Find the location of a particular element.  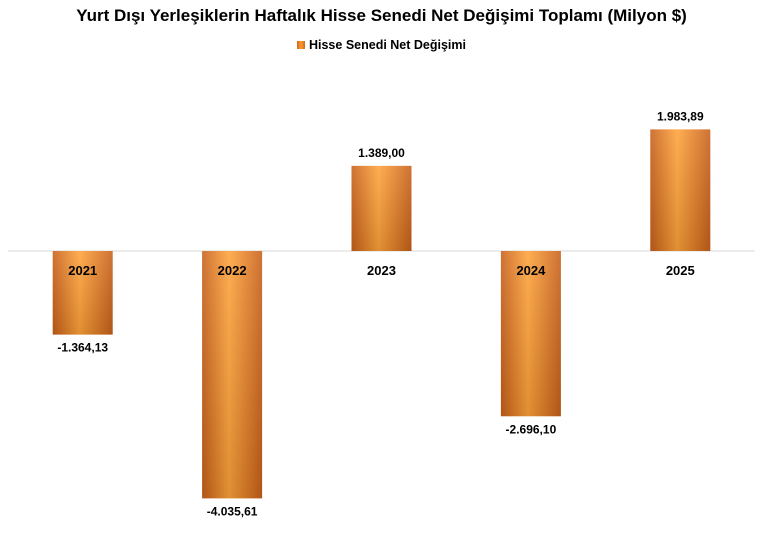

legend: Hisse Senedi Net Değişimi is located at coordinates (381, 45).